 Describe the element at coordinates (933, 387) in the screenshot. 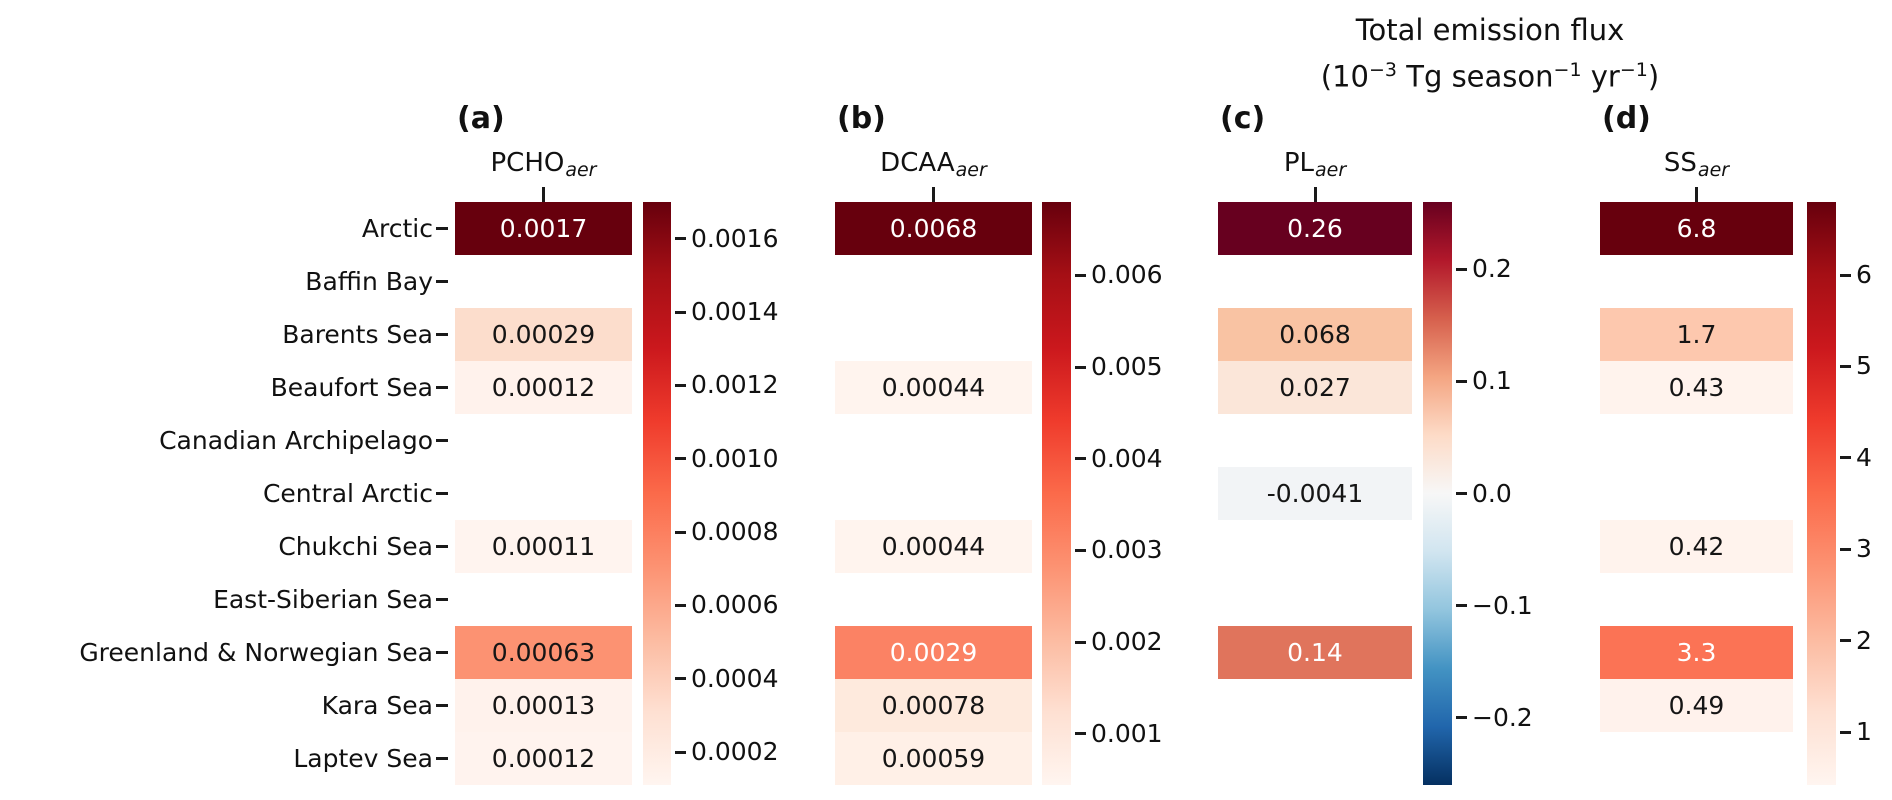

I see `heatmap-cell: 0.00044` at that location.